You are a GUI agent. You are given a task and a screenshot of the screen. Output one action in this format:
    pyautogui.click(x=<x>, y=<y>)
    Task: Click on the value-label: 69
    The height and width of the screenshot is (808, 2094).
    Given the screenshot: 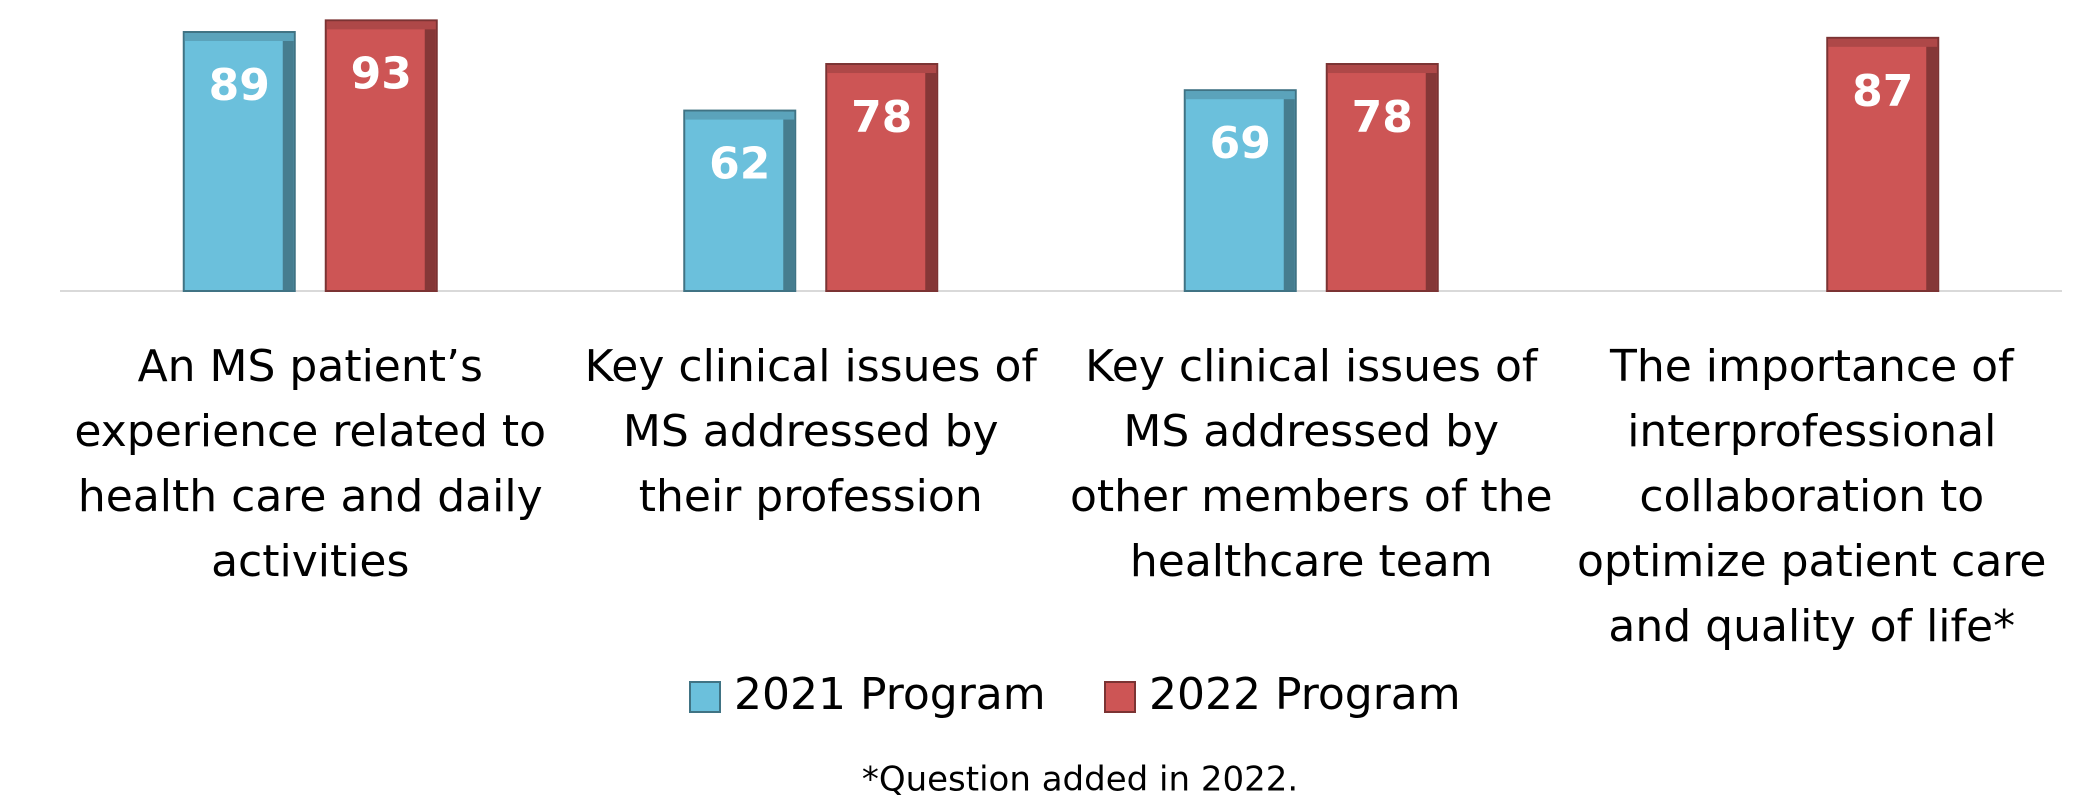 What is the action you would take?
    pyautogui.click(x=1240, y=143)
    